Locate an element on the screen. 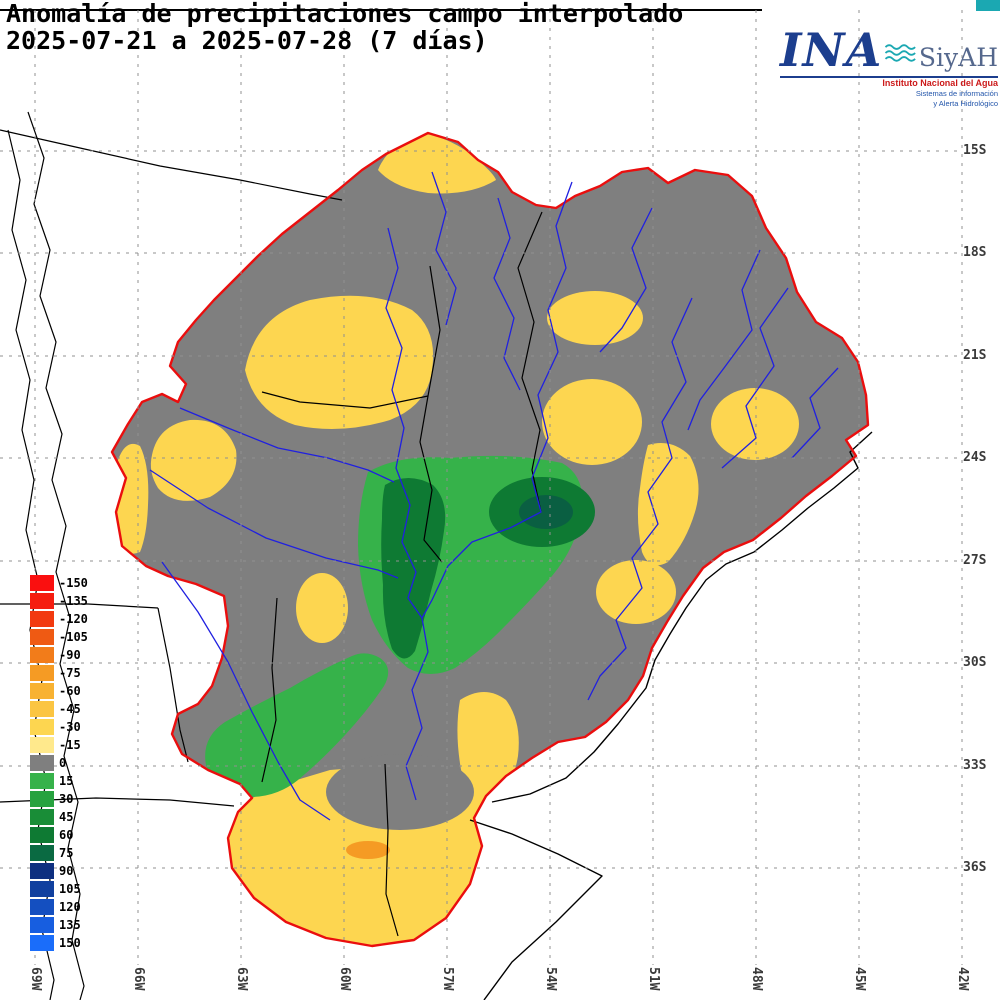 The image size is (1000, 1000). orange-spot-south is located at coordinates (368, 850).